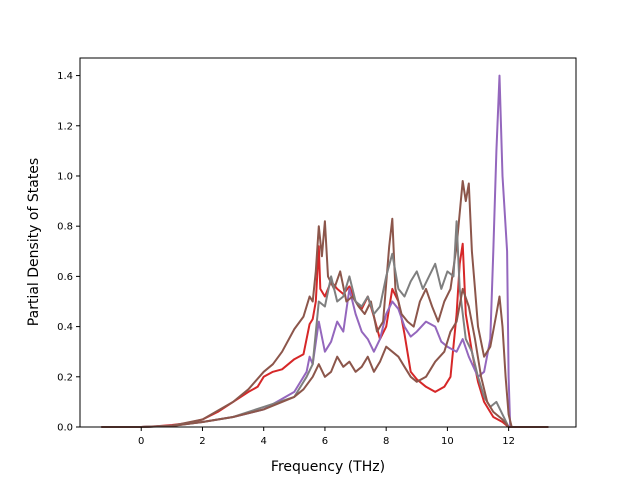  What do you see at coordinates (386, 441) in the screenshot?
I see `x-tick-label: 8` at bounding box center [386, 441].